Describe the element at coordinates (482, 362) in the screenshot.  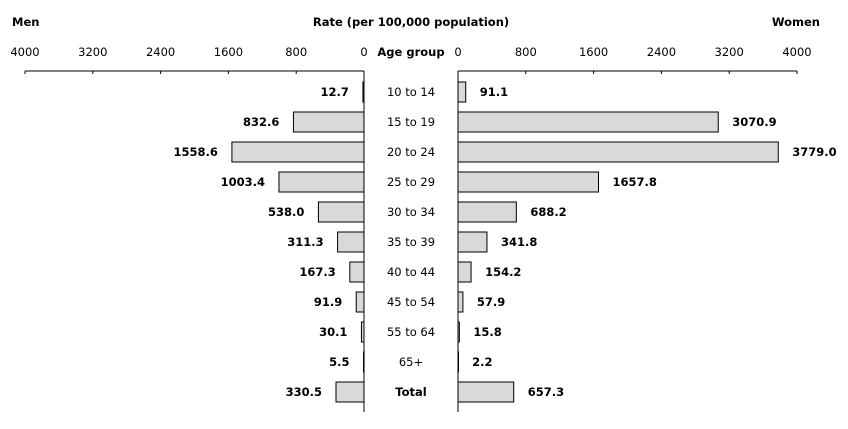
I see `women-value-label: 2.2` at that location.